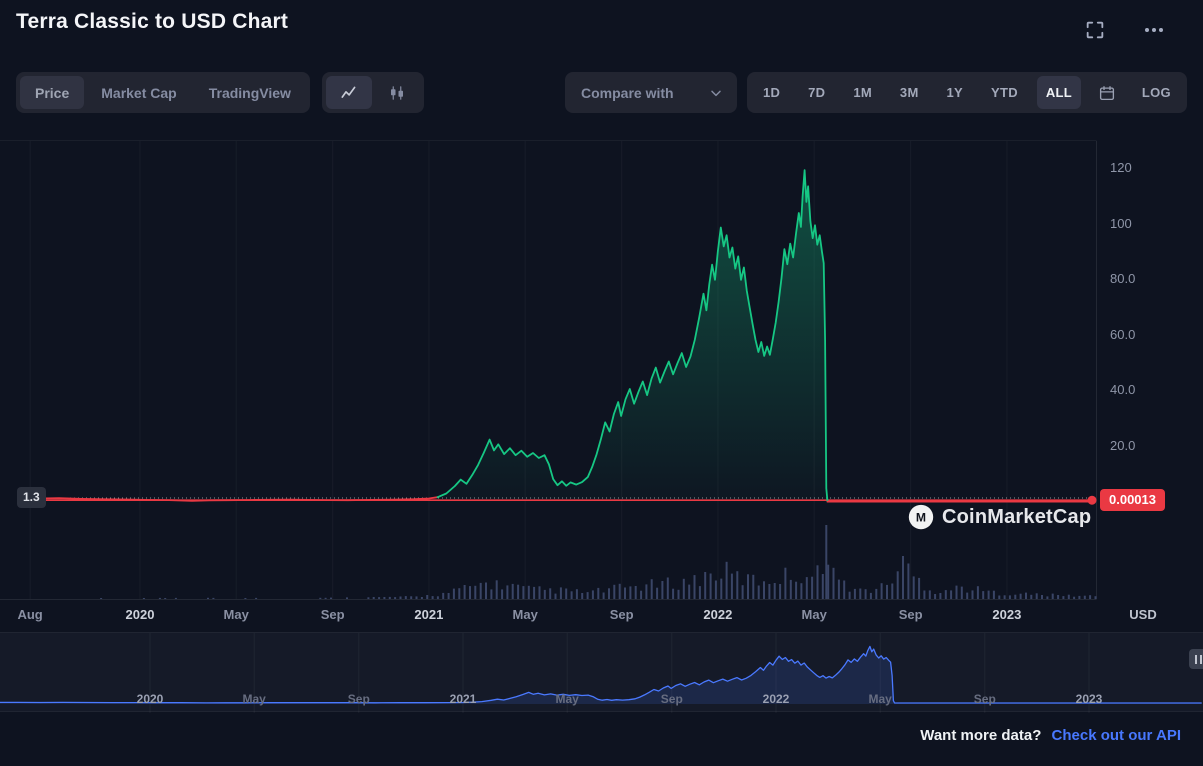 This screenshot has height=766, width=1203. Describe the element at coordinates (1058, 92) in the screenshot. I see `range-all: ALL` at that location.